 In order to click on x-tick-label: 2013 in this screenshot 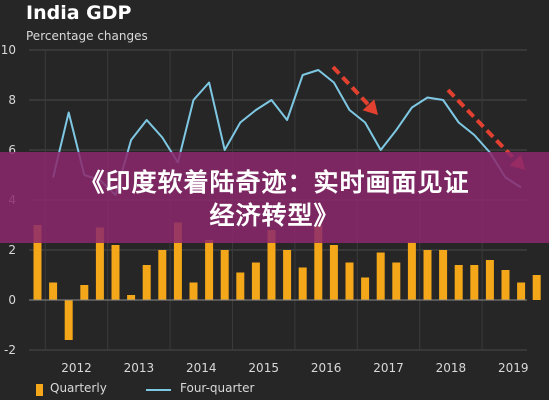, I will do `click(139, 368)`.